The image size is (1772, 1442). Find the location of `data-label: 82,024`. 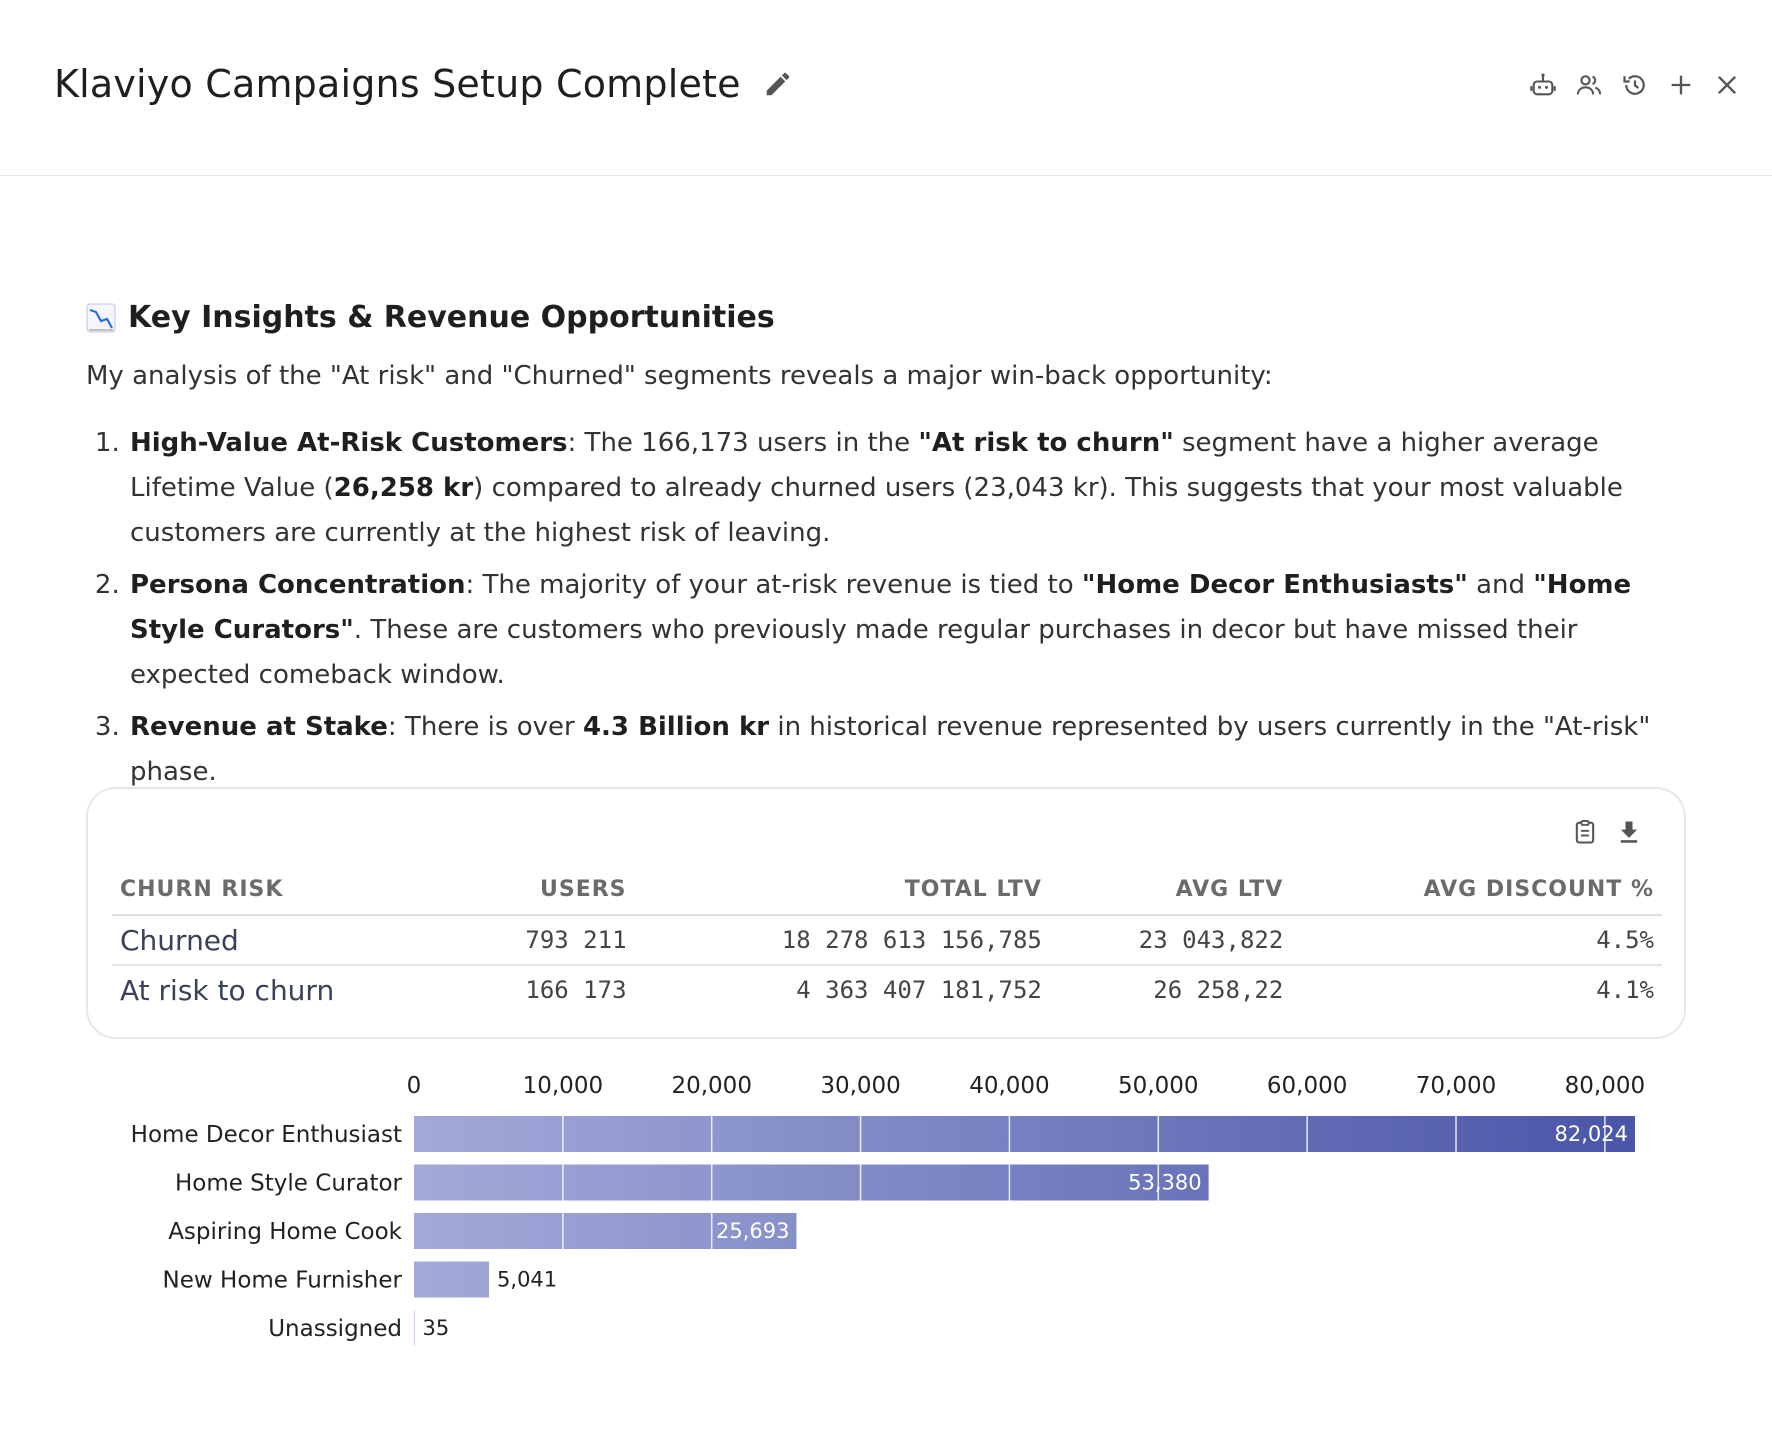

data-label: 82,024 is located at coordinates (1591, 1134).